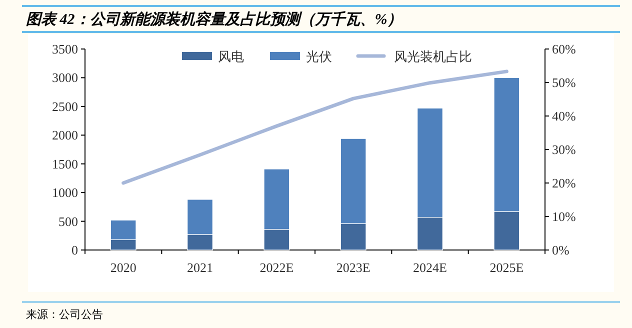  Describe the element at coordinates (200, 267) in the screenshot. I see `x-tick-label: 2021` at that location.